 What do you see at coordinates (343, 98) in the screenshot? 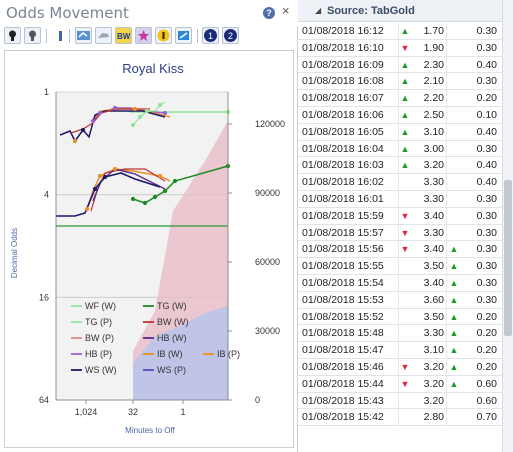
I see `row-time: 01/08/2018 16:07` at bounding box center [343, 98].